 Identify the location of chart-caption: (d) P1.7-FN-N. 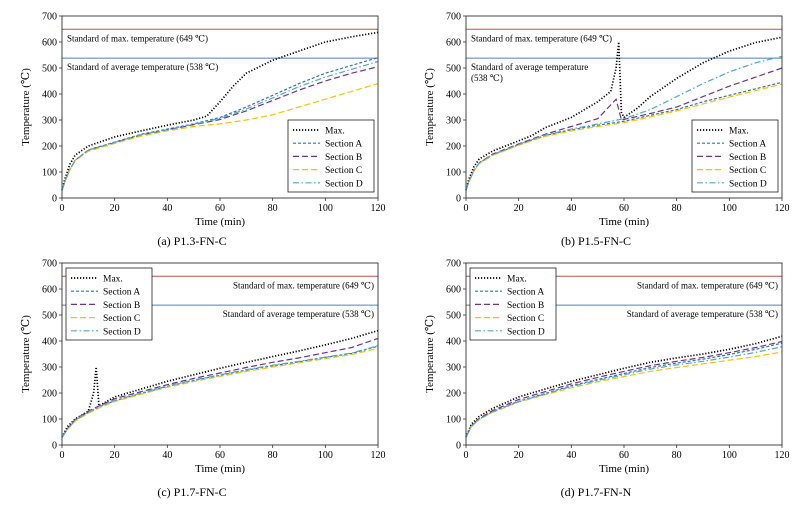
(596, 492).